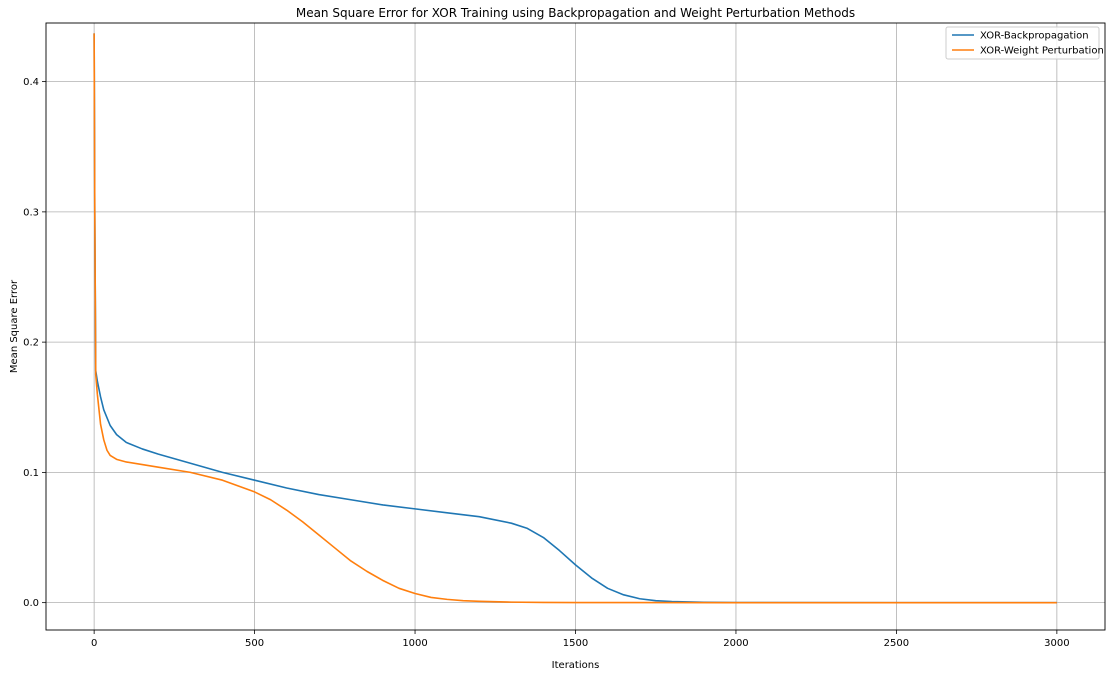 The image size is (1116, 676). What do you see at coordinates (1034, 36) in the screenshot?
I see `legend-label-backpropagation: XOR-Backpropagation` at bounding box center [1034, 36].